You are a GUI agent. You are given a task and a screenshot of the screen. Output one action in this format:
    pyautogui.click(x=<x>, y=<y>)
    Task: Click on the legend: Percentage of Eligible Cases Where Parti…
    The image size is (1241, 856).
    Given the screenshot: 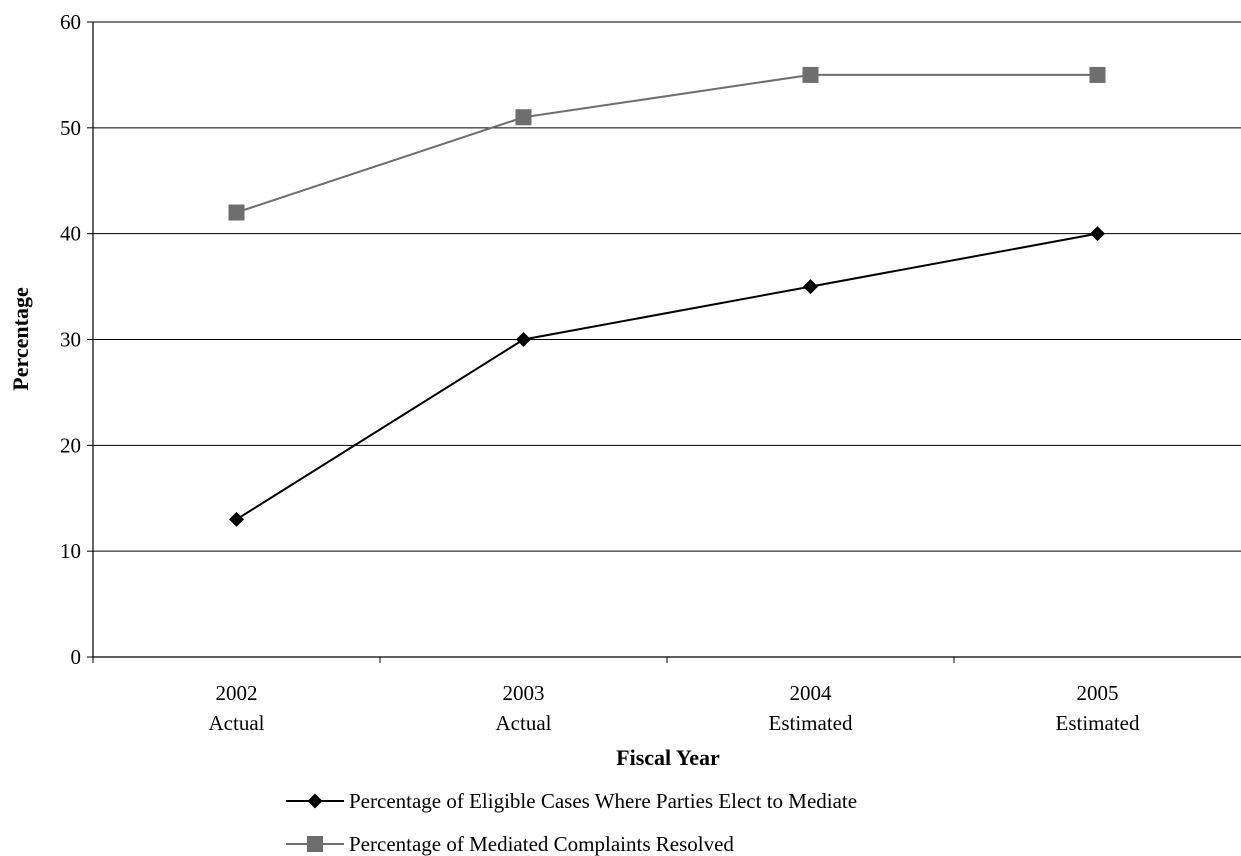 What is the action you would take?
    pyautogui.click(x=571, y=822)
    